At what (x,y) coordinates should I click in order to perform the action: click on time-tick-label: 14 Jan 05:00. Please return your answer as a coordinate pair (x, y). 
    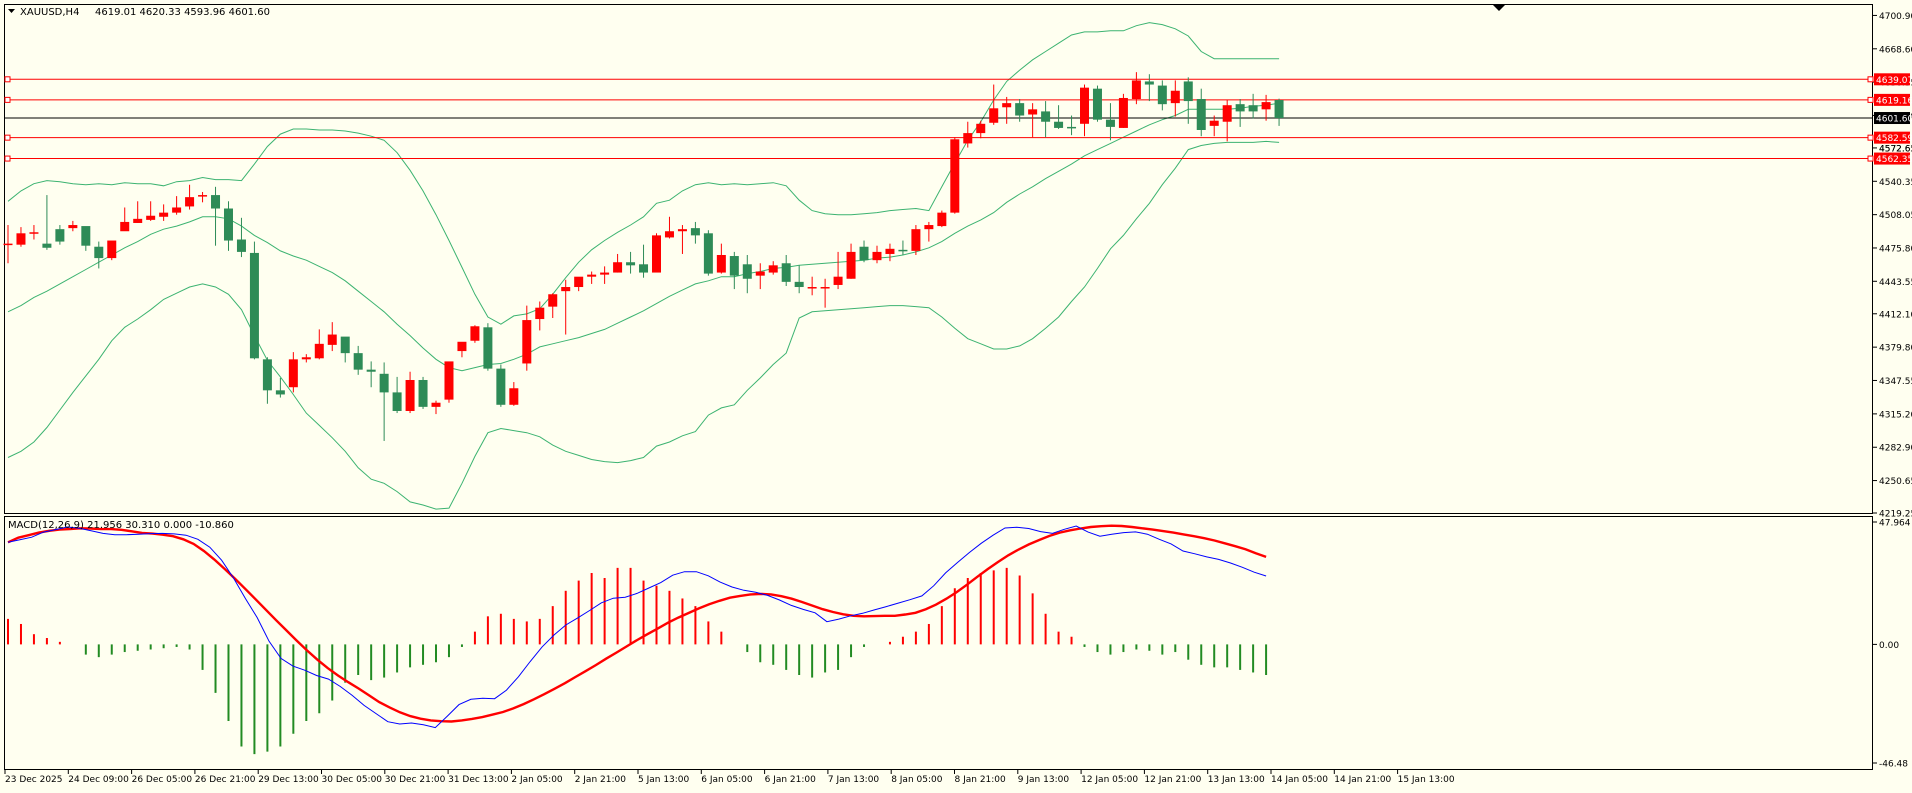
    Looking at the image, I should click on (1299, 780).